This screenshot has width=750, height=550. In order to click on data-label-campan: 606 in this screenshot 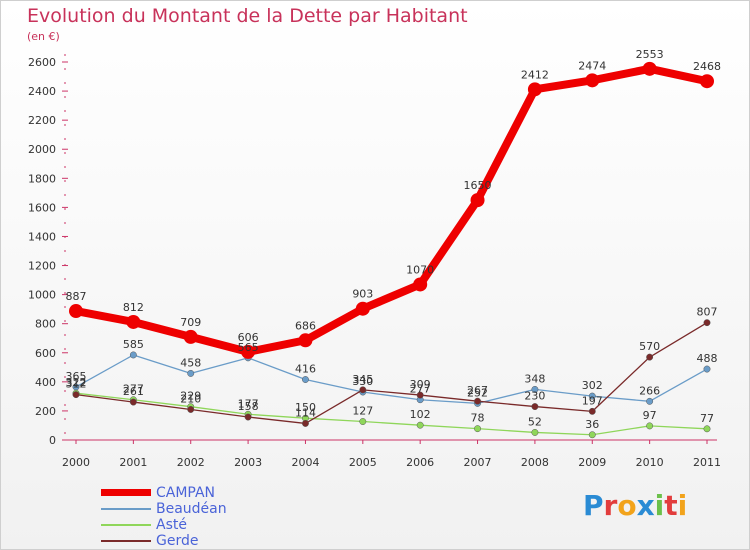, I will do `click(248, 337)`.